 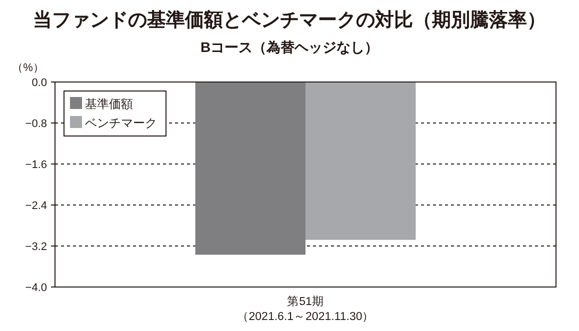 I want to click on y-tick-label: −3.2, so click(x=36, y=247).